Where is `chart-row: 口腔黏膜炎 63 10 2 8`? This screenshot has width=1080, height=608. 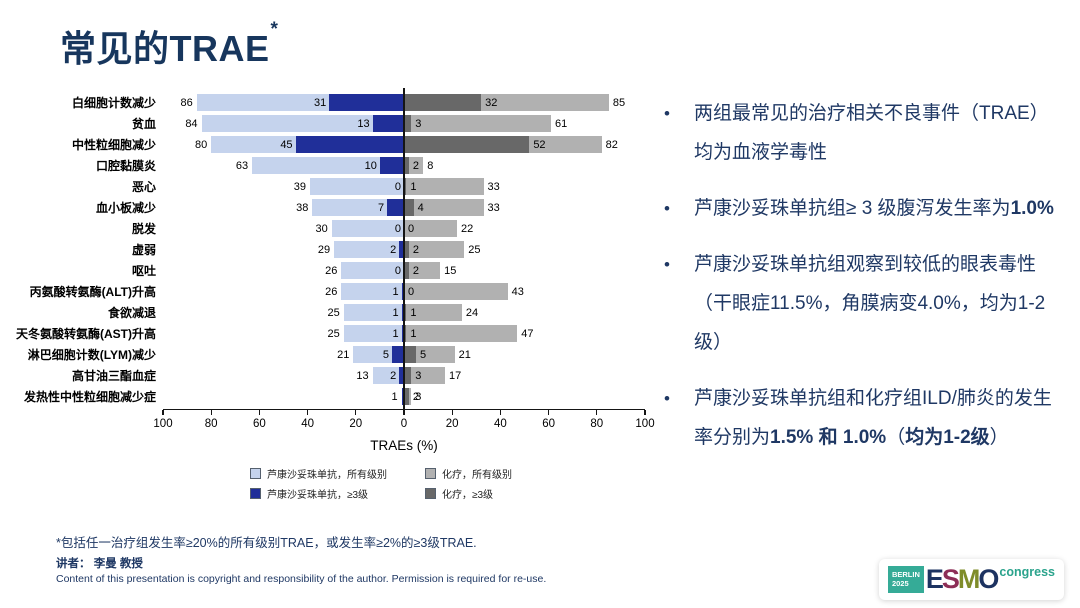 chart-row: 口腔黏膜炎 63 10 2 8 is located at coordinates (332, 165).